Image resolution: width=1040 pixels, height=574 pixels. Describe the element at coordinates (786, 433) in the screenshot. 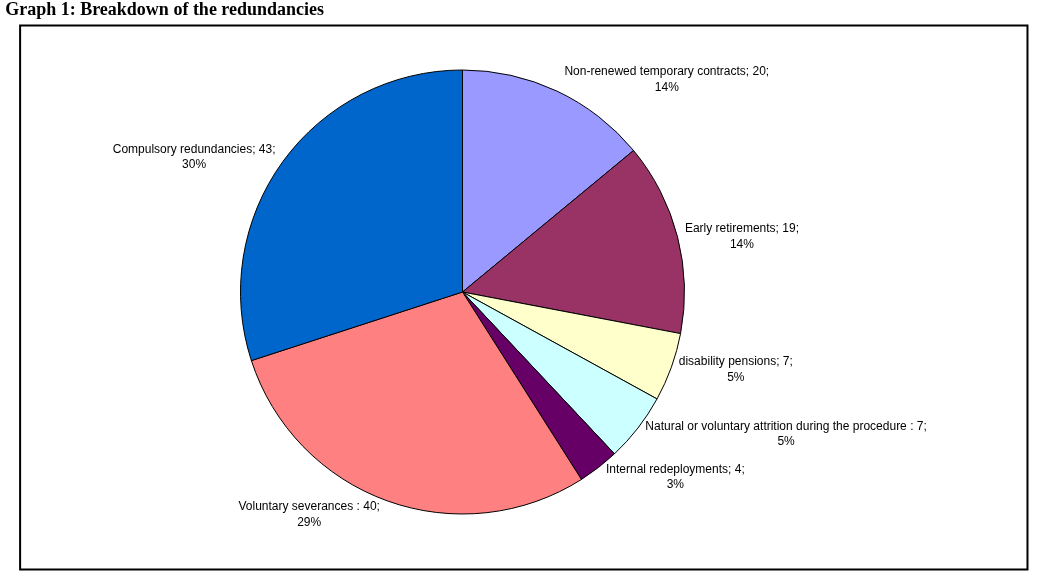

I see `slice-label: Natural or voluntary attrition during the procedure : 7; 5%` at that location.